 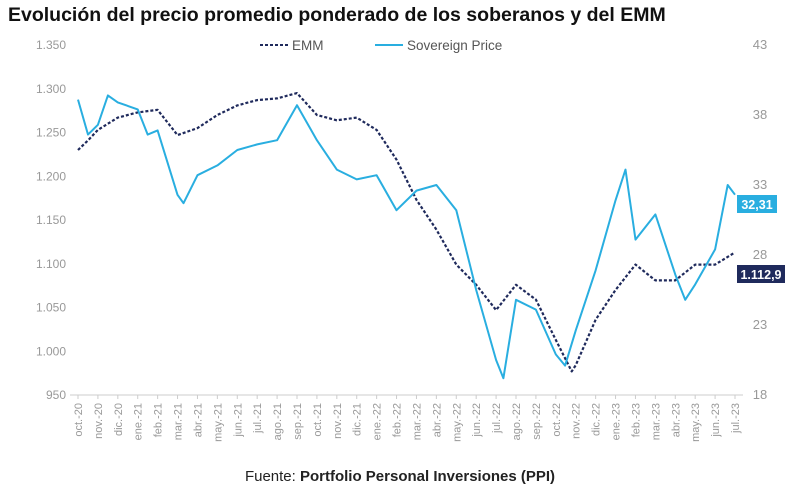 What do you see at coordinates (417, 421) in the screenshot?
I see `x-tick-label: mar.-22` at bounding box center [417, 421].